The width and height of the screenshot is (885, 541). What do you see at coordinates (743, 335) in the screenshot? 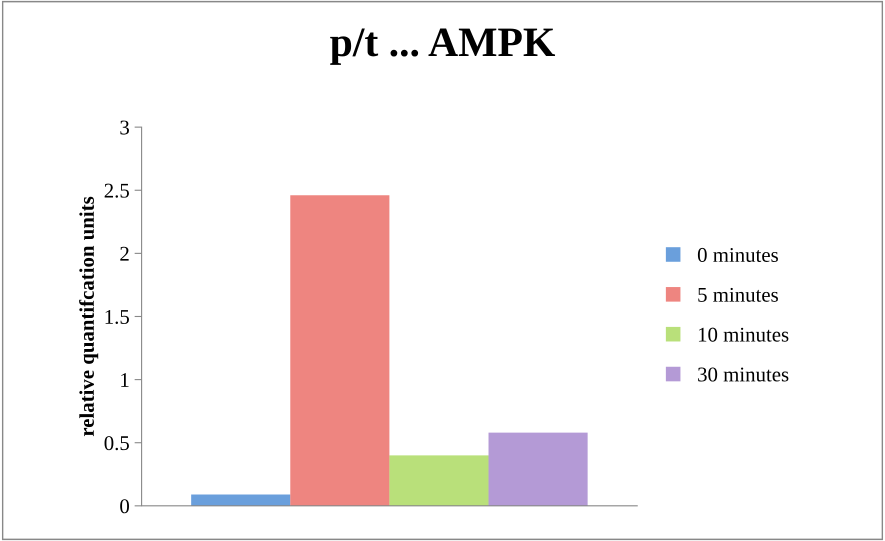
I see `legend-label: 10 minutes` at bounding box center [743, 335].